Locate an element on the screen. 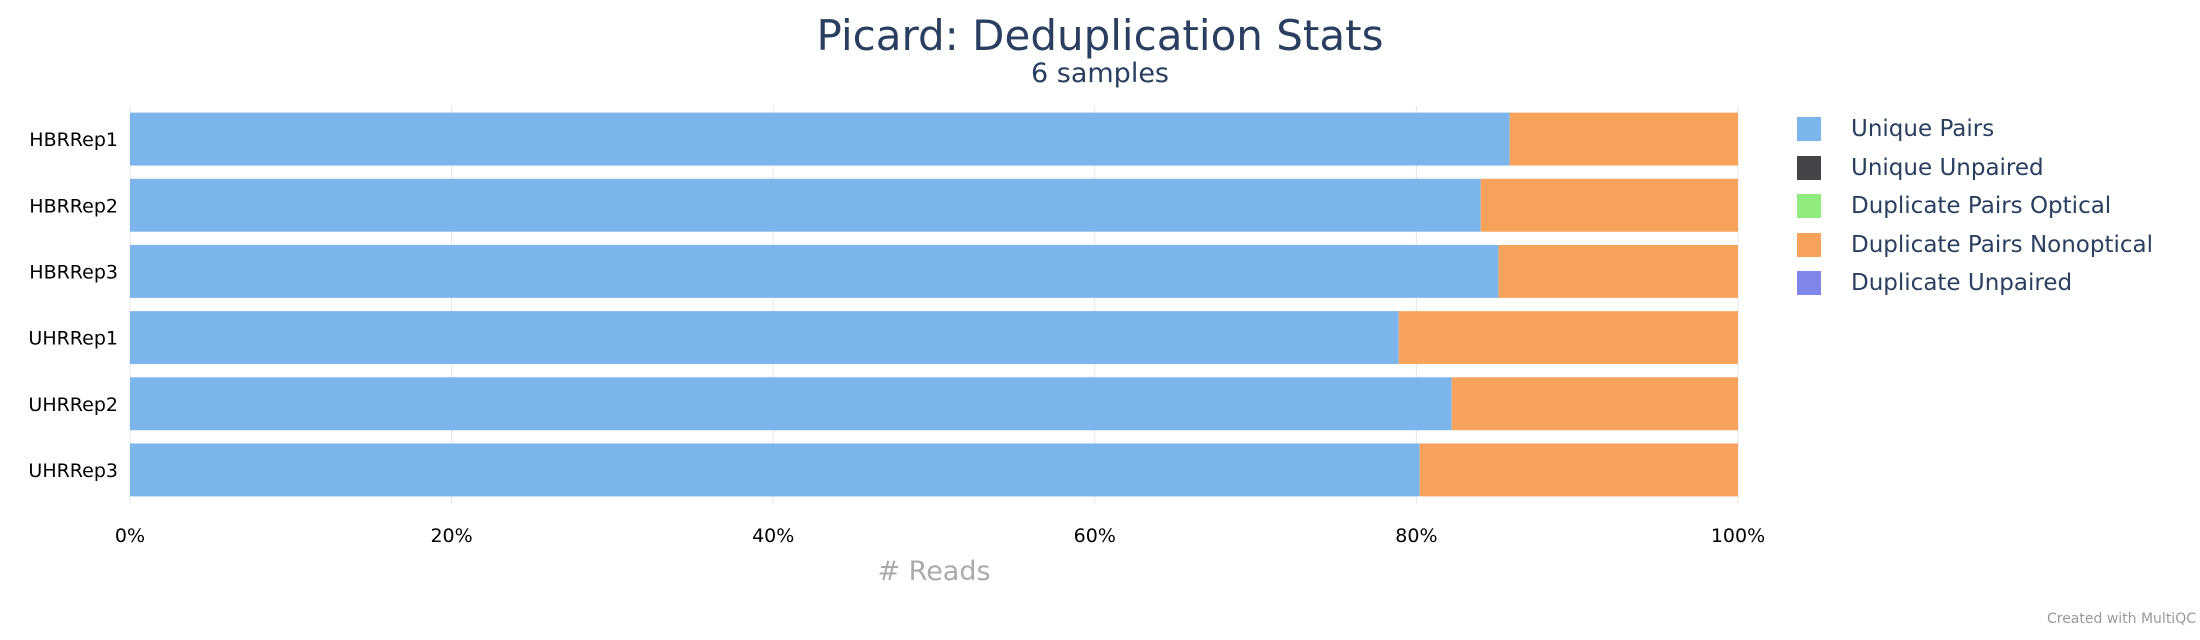  y-tick-label: HBRRep3 is located at coordinates (73, 272).